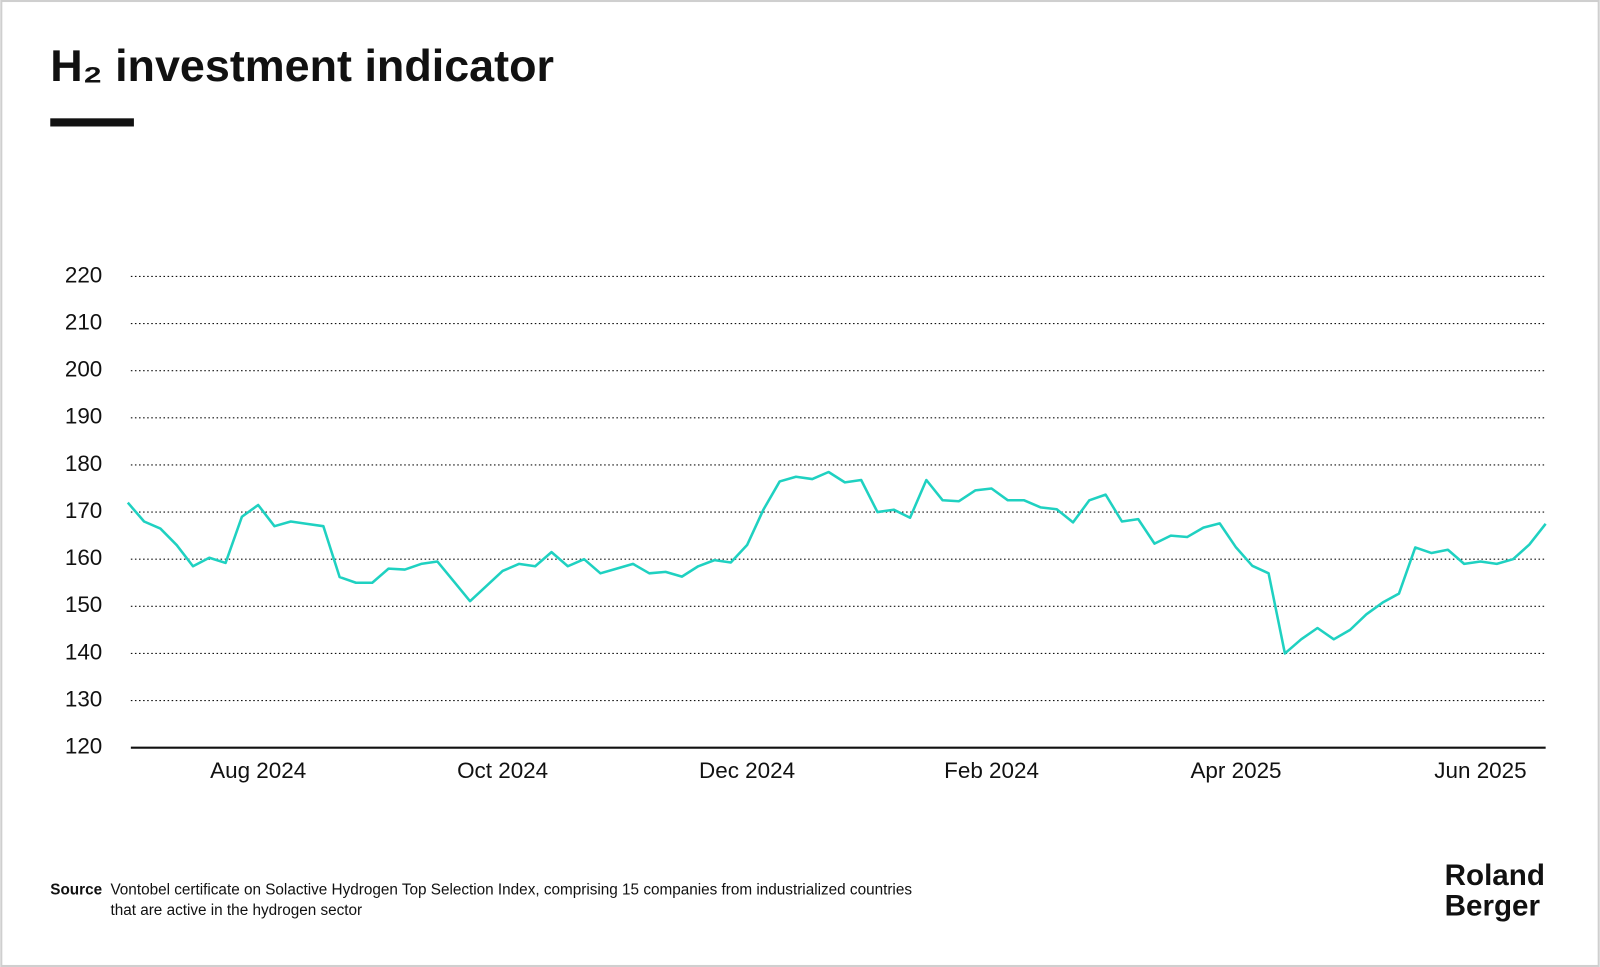 The image size is (1600, 967). I want to click on y-tick-label: 180, so click(83, 463).